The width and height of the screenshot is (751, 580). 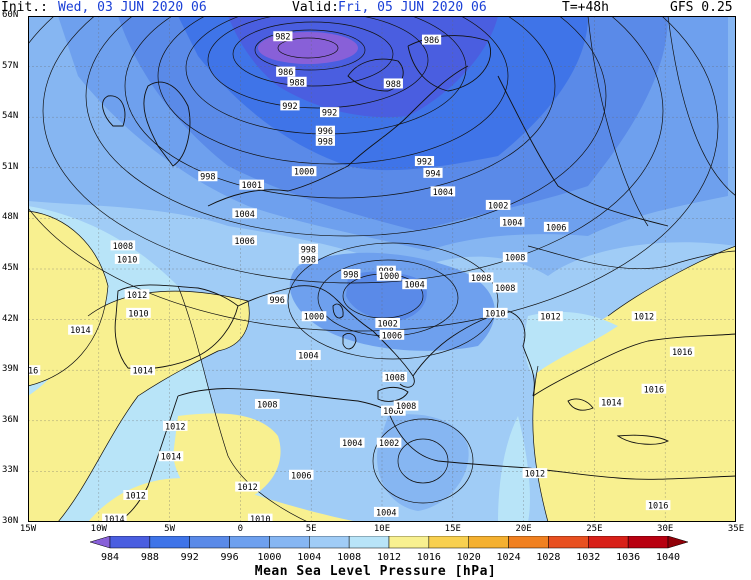 What do you see at coordinates (375, 571) in the screenshot?
I see `colorbar-title: Mean Sea Level Pressure [hPa]` at bounding box center [375, 571].